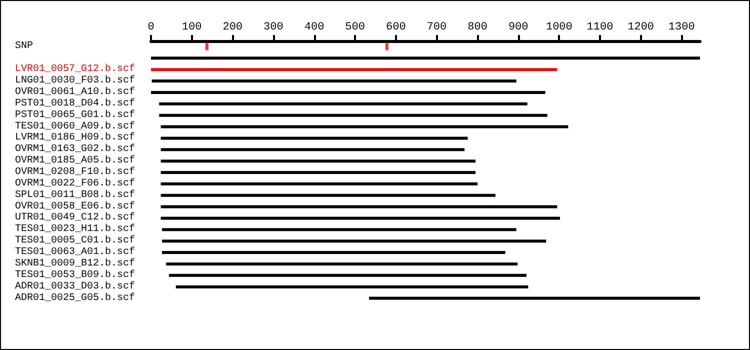 Image resolution: width=750 pixels, height=350 pixels. What do you see at coordinates (75, 263) in the screenshot?
I see `y-tick-label: SKNB1_0009_B12.b.scf` at bounding box center [75, 263].